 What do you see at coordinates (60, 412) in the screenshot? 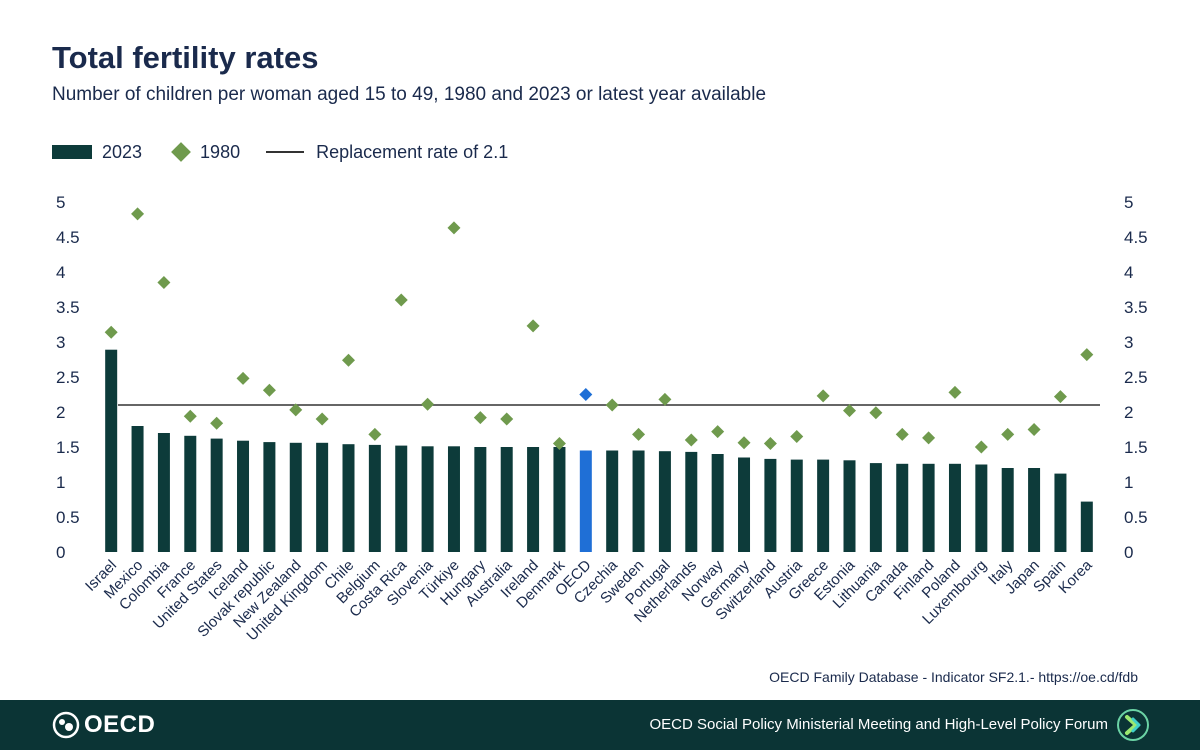
I see `y-tick-label-left: 2` at bounding box center [60, 412].